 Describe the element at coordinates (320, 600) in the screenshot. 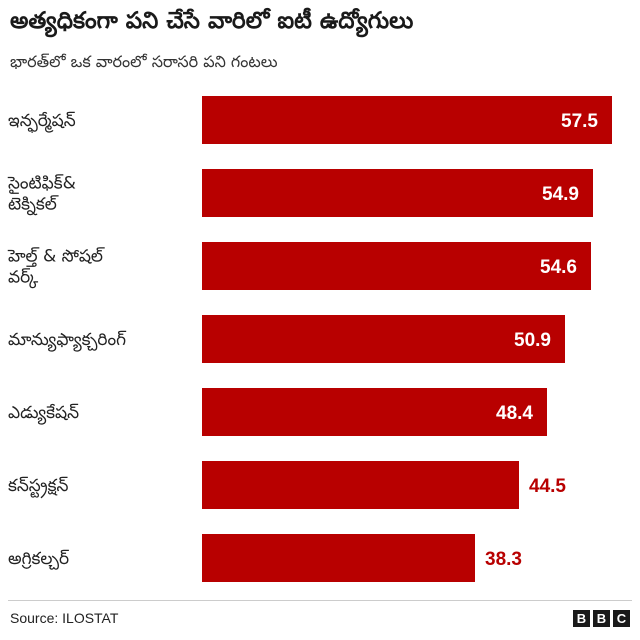

I see `footer-divider` at that location.